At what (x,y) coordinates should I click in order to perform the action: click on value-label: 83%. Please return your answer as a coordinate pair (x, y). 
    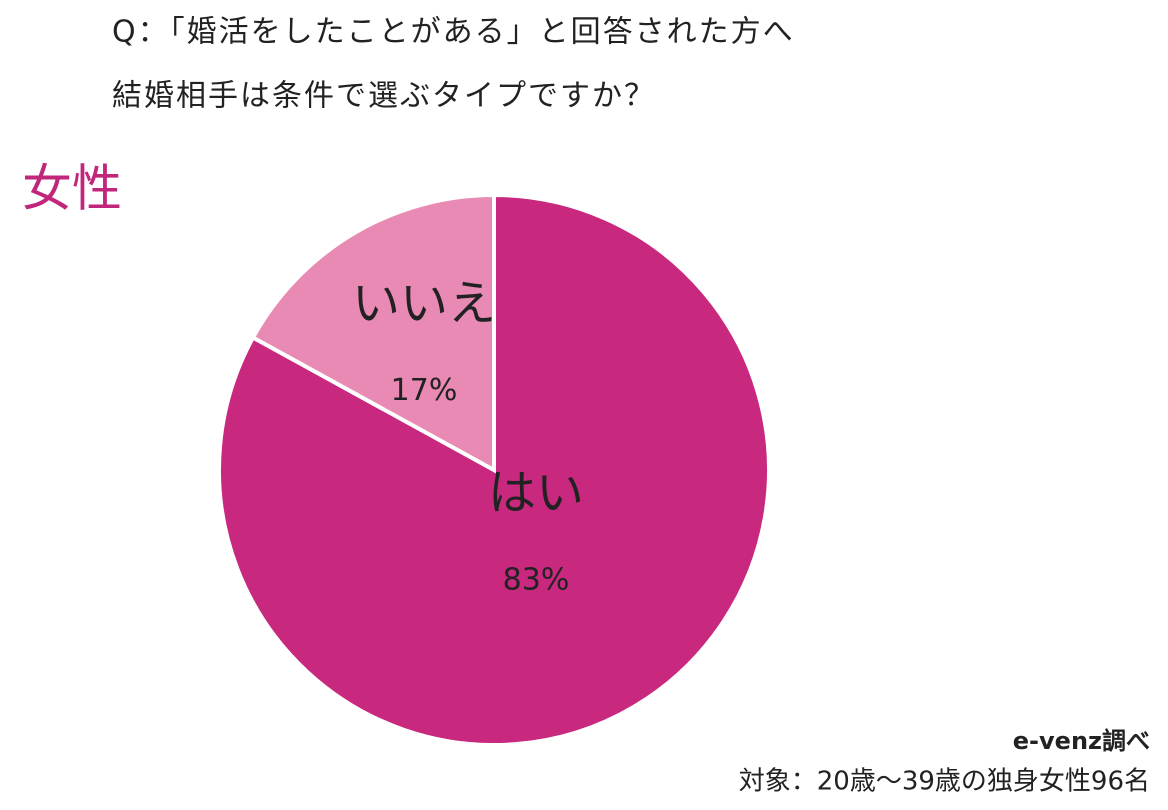
    Looking at the image, I should click on (536, 580).